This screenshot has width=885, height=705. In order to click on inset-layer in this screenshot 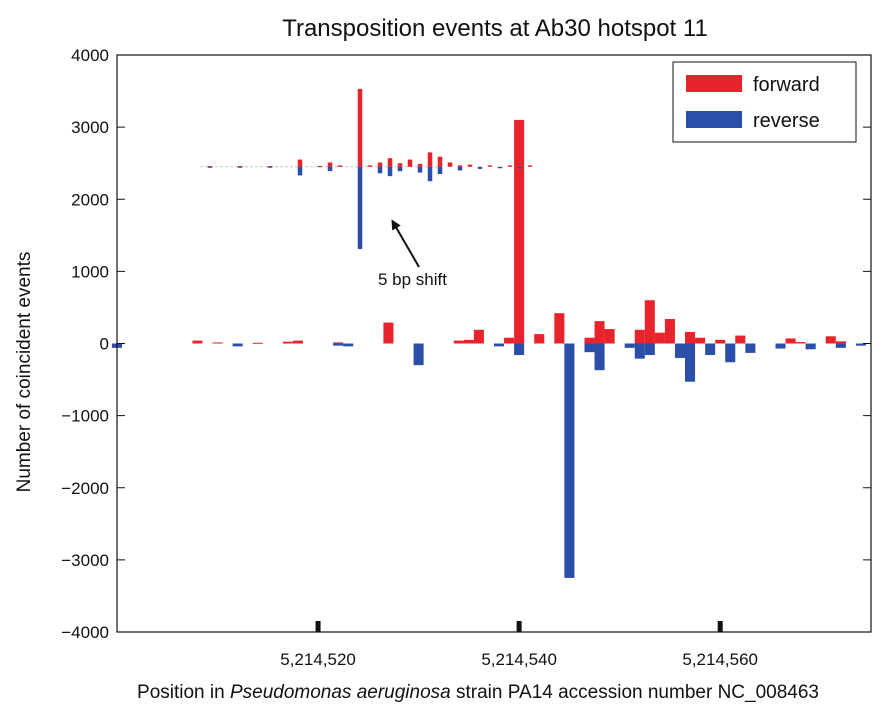, I will do `click(366, 169)`.